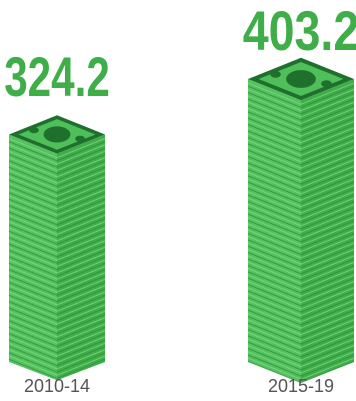 Image resolution: width=356 pixels, height=401 pixels. Describe the element at coordinates (299, 31) in the screenshot. I see `value-label: 403.2` at that location.